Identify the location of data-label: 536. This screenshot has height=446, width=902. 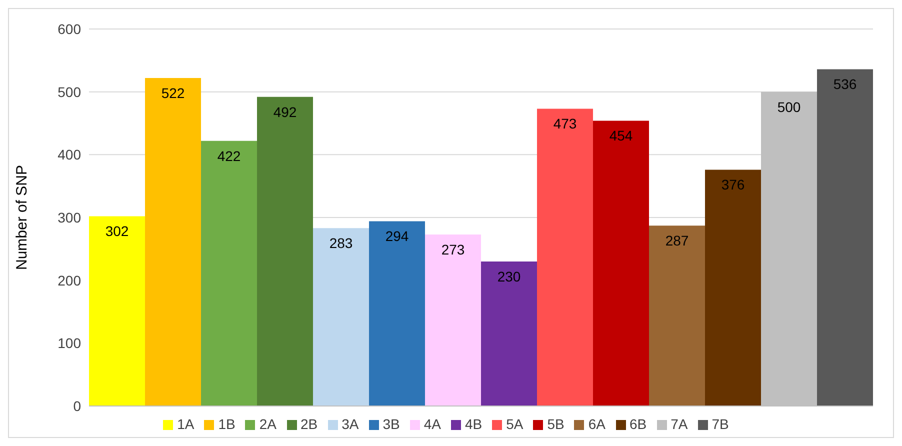
(845, 84).